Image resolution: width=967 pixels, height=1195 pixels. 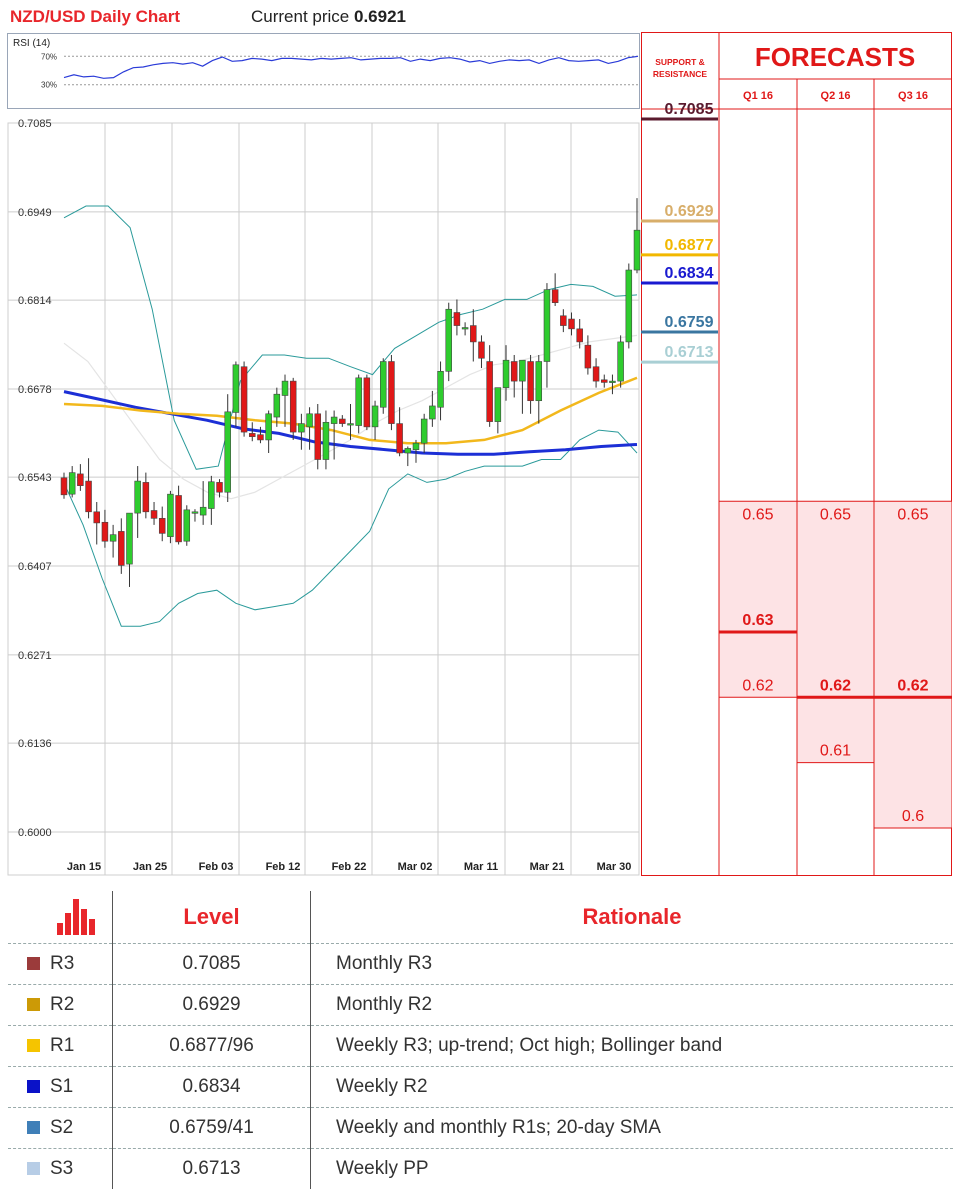 What do you see at coordinates (415, 867) in the screenshot?
I see `x-tick-label: Mar 02` at bounding box center [415, 867].